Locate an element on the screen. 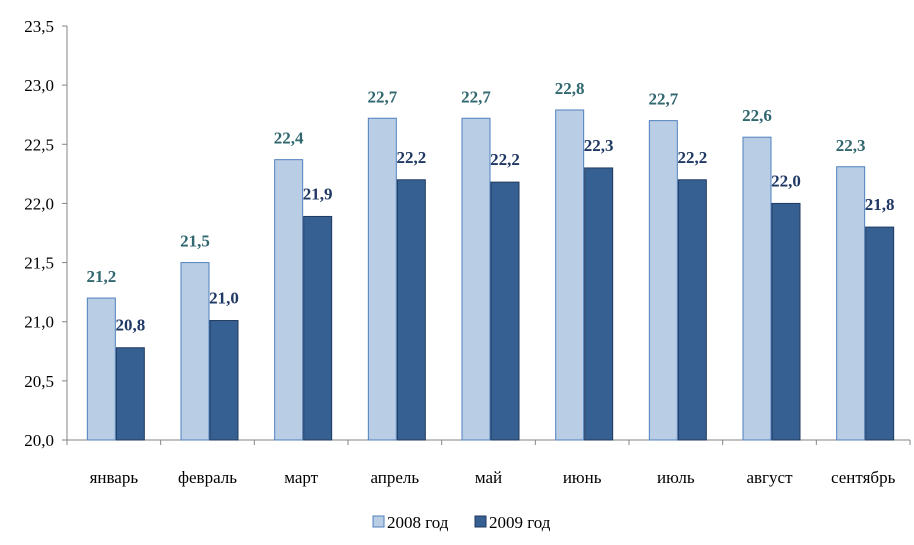 This screenshot has height=545, width=914. data-label: 22,6 is located at coordinates (757, 115).